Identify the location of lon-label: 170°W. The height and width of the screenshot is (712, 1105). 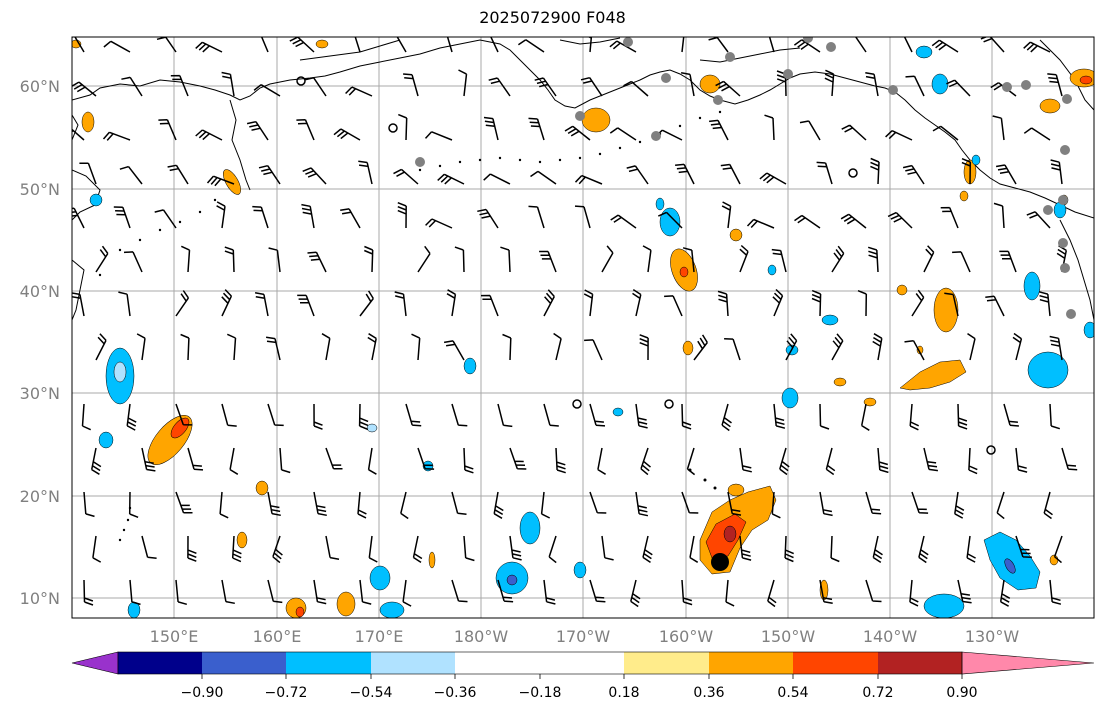
(583, 636).